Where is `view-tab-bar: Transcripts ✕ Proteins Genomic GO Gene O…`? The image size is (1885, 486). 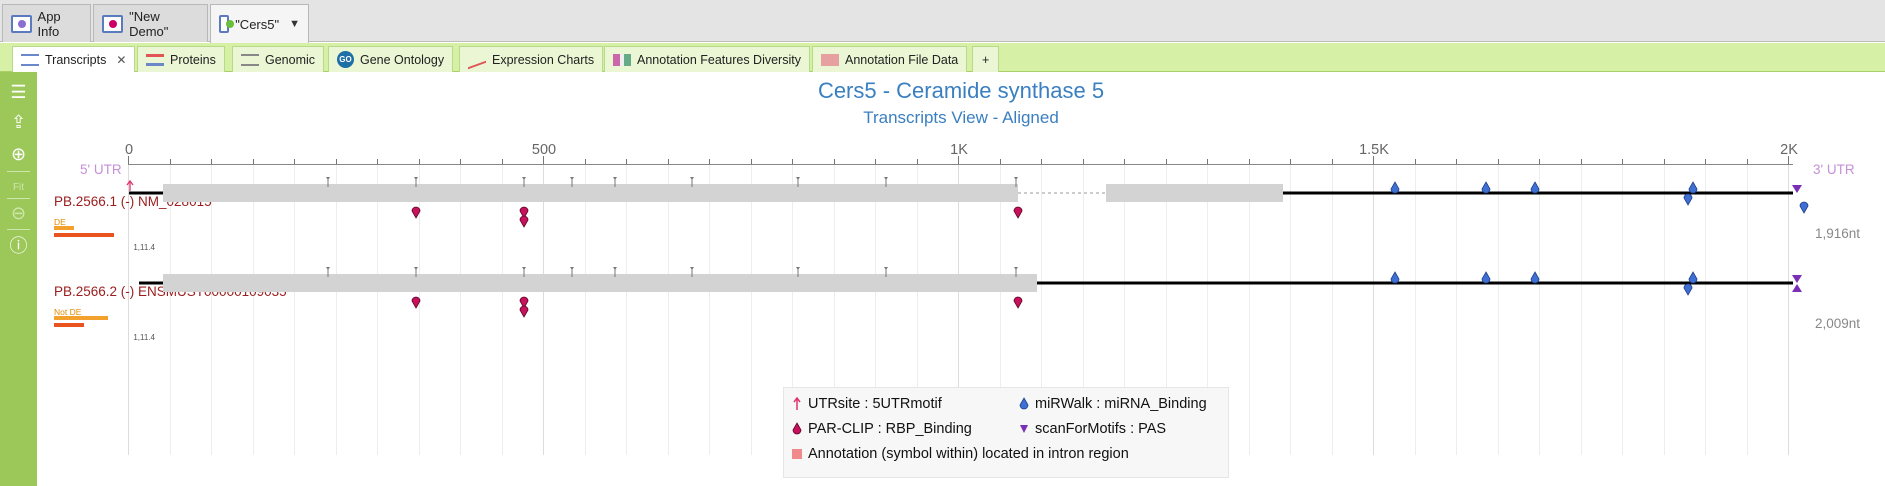 view-tab-bar: Transcripts ✕ Proteins Genomic GO Gene O… is located at coordinates (942, 57).